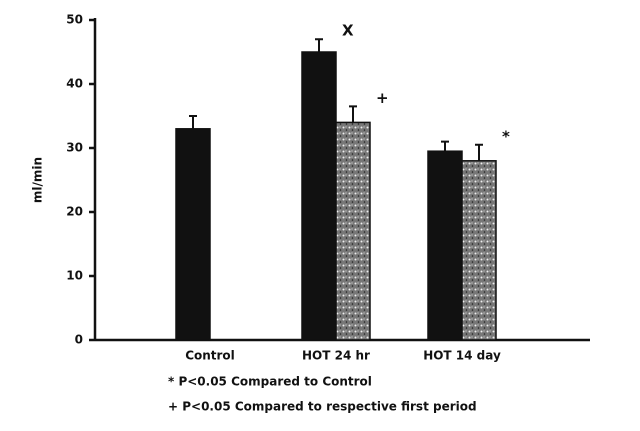 The image size is (640, 431). What do you see at coordinates (210, 356) in the screenshot?
I see `x-tick-label: Control` at bounding box center [210, 356].